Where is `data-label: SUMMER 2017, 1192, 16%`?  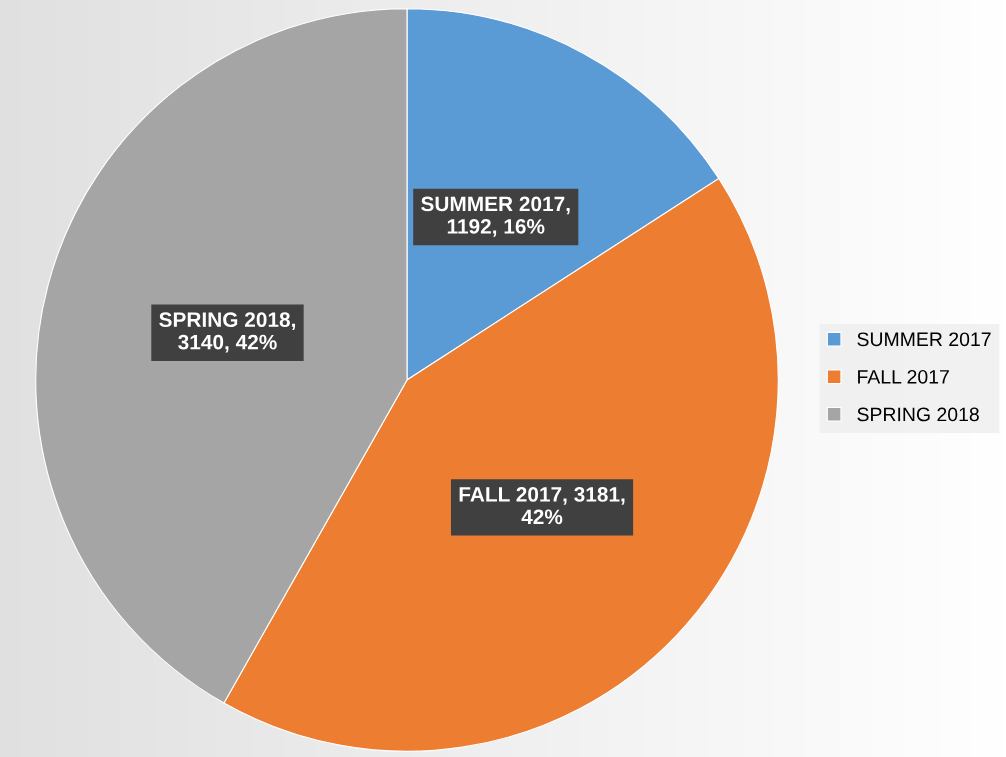
data-label: SUMMER 2017, 1192, 16% is located at coordinates (495, 216).